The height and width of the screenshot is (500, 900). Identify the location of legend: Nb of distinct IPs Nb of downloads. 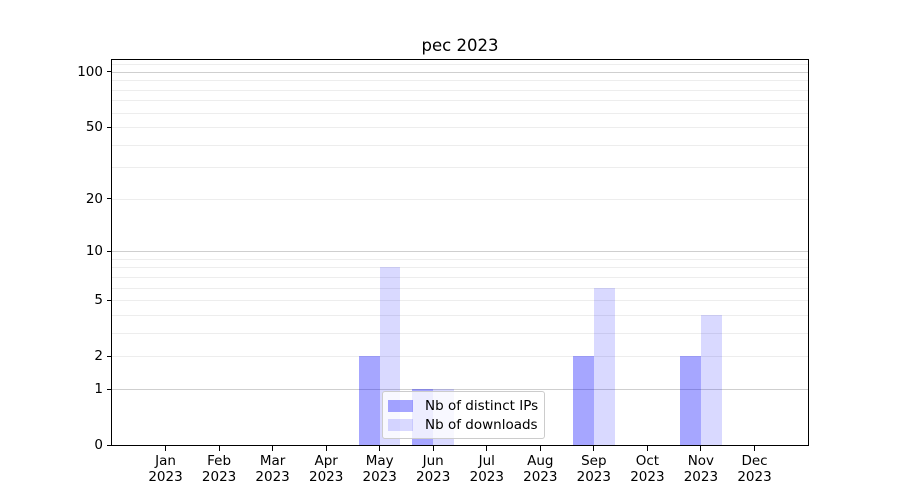
(463, 415).